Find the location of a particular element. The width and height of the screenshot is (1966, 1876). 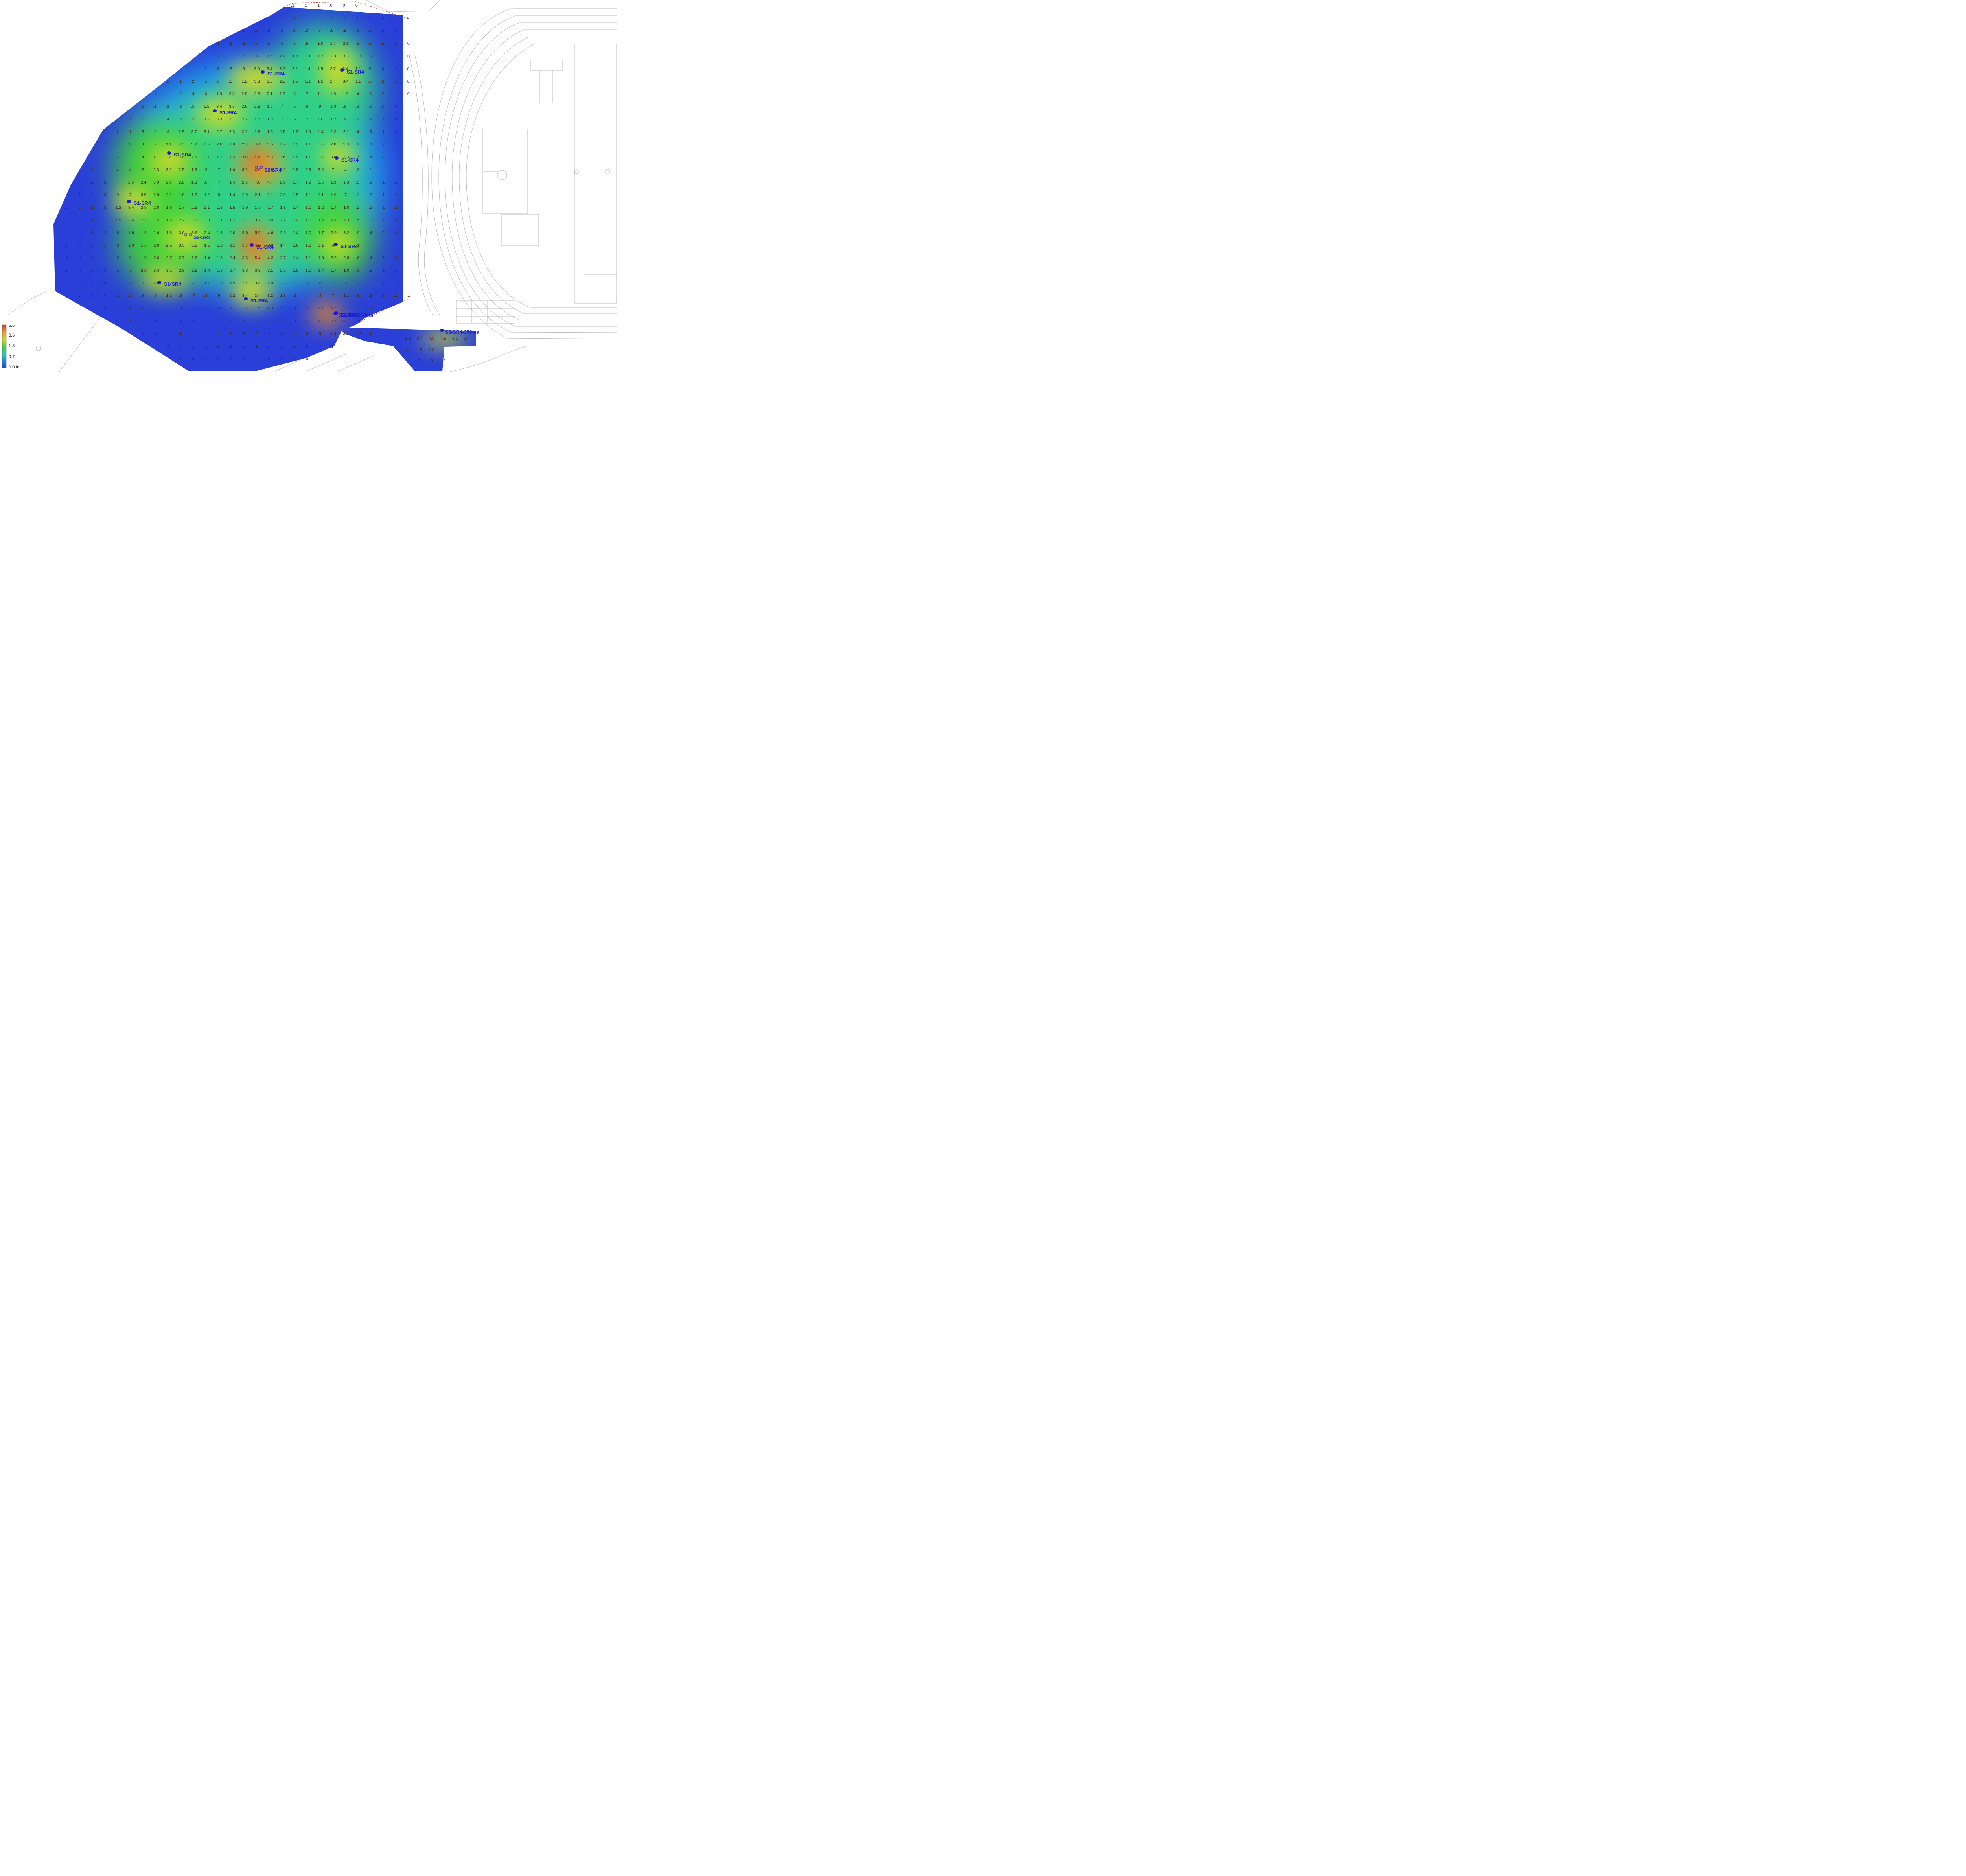

grid-value: 1.2 is located at coordinates (244, 81).